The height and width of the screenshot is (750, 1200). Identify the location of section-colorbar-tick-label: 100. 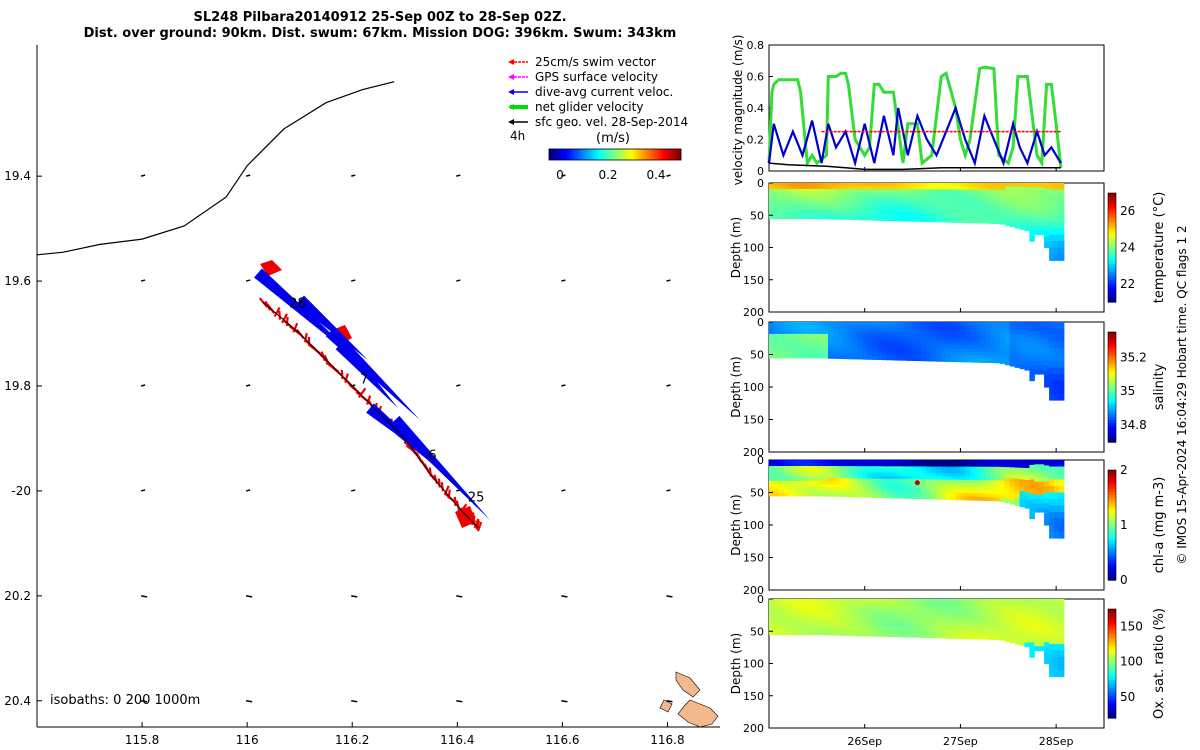
(1131, 662).